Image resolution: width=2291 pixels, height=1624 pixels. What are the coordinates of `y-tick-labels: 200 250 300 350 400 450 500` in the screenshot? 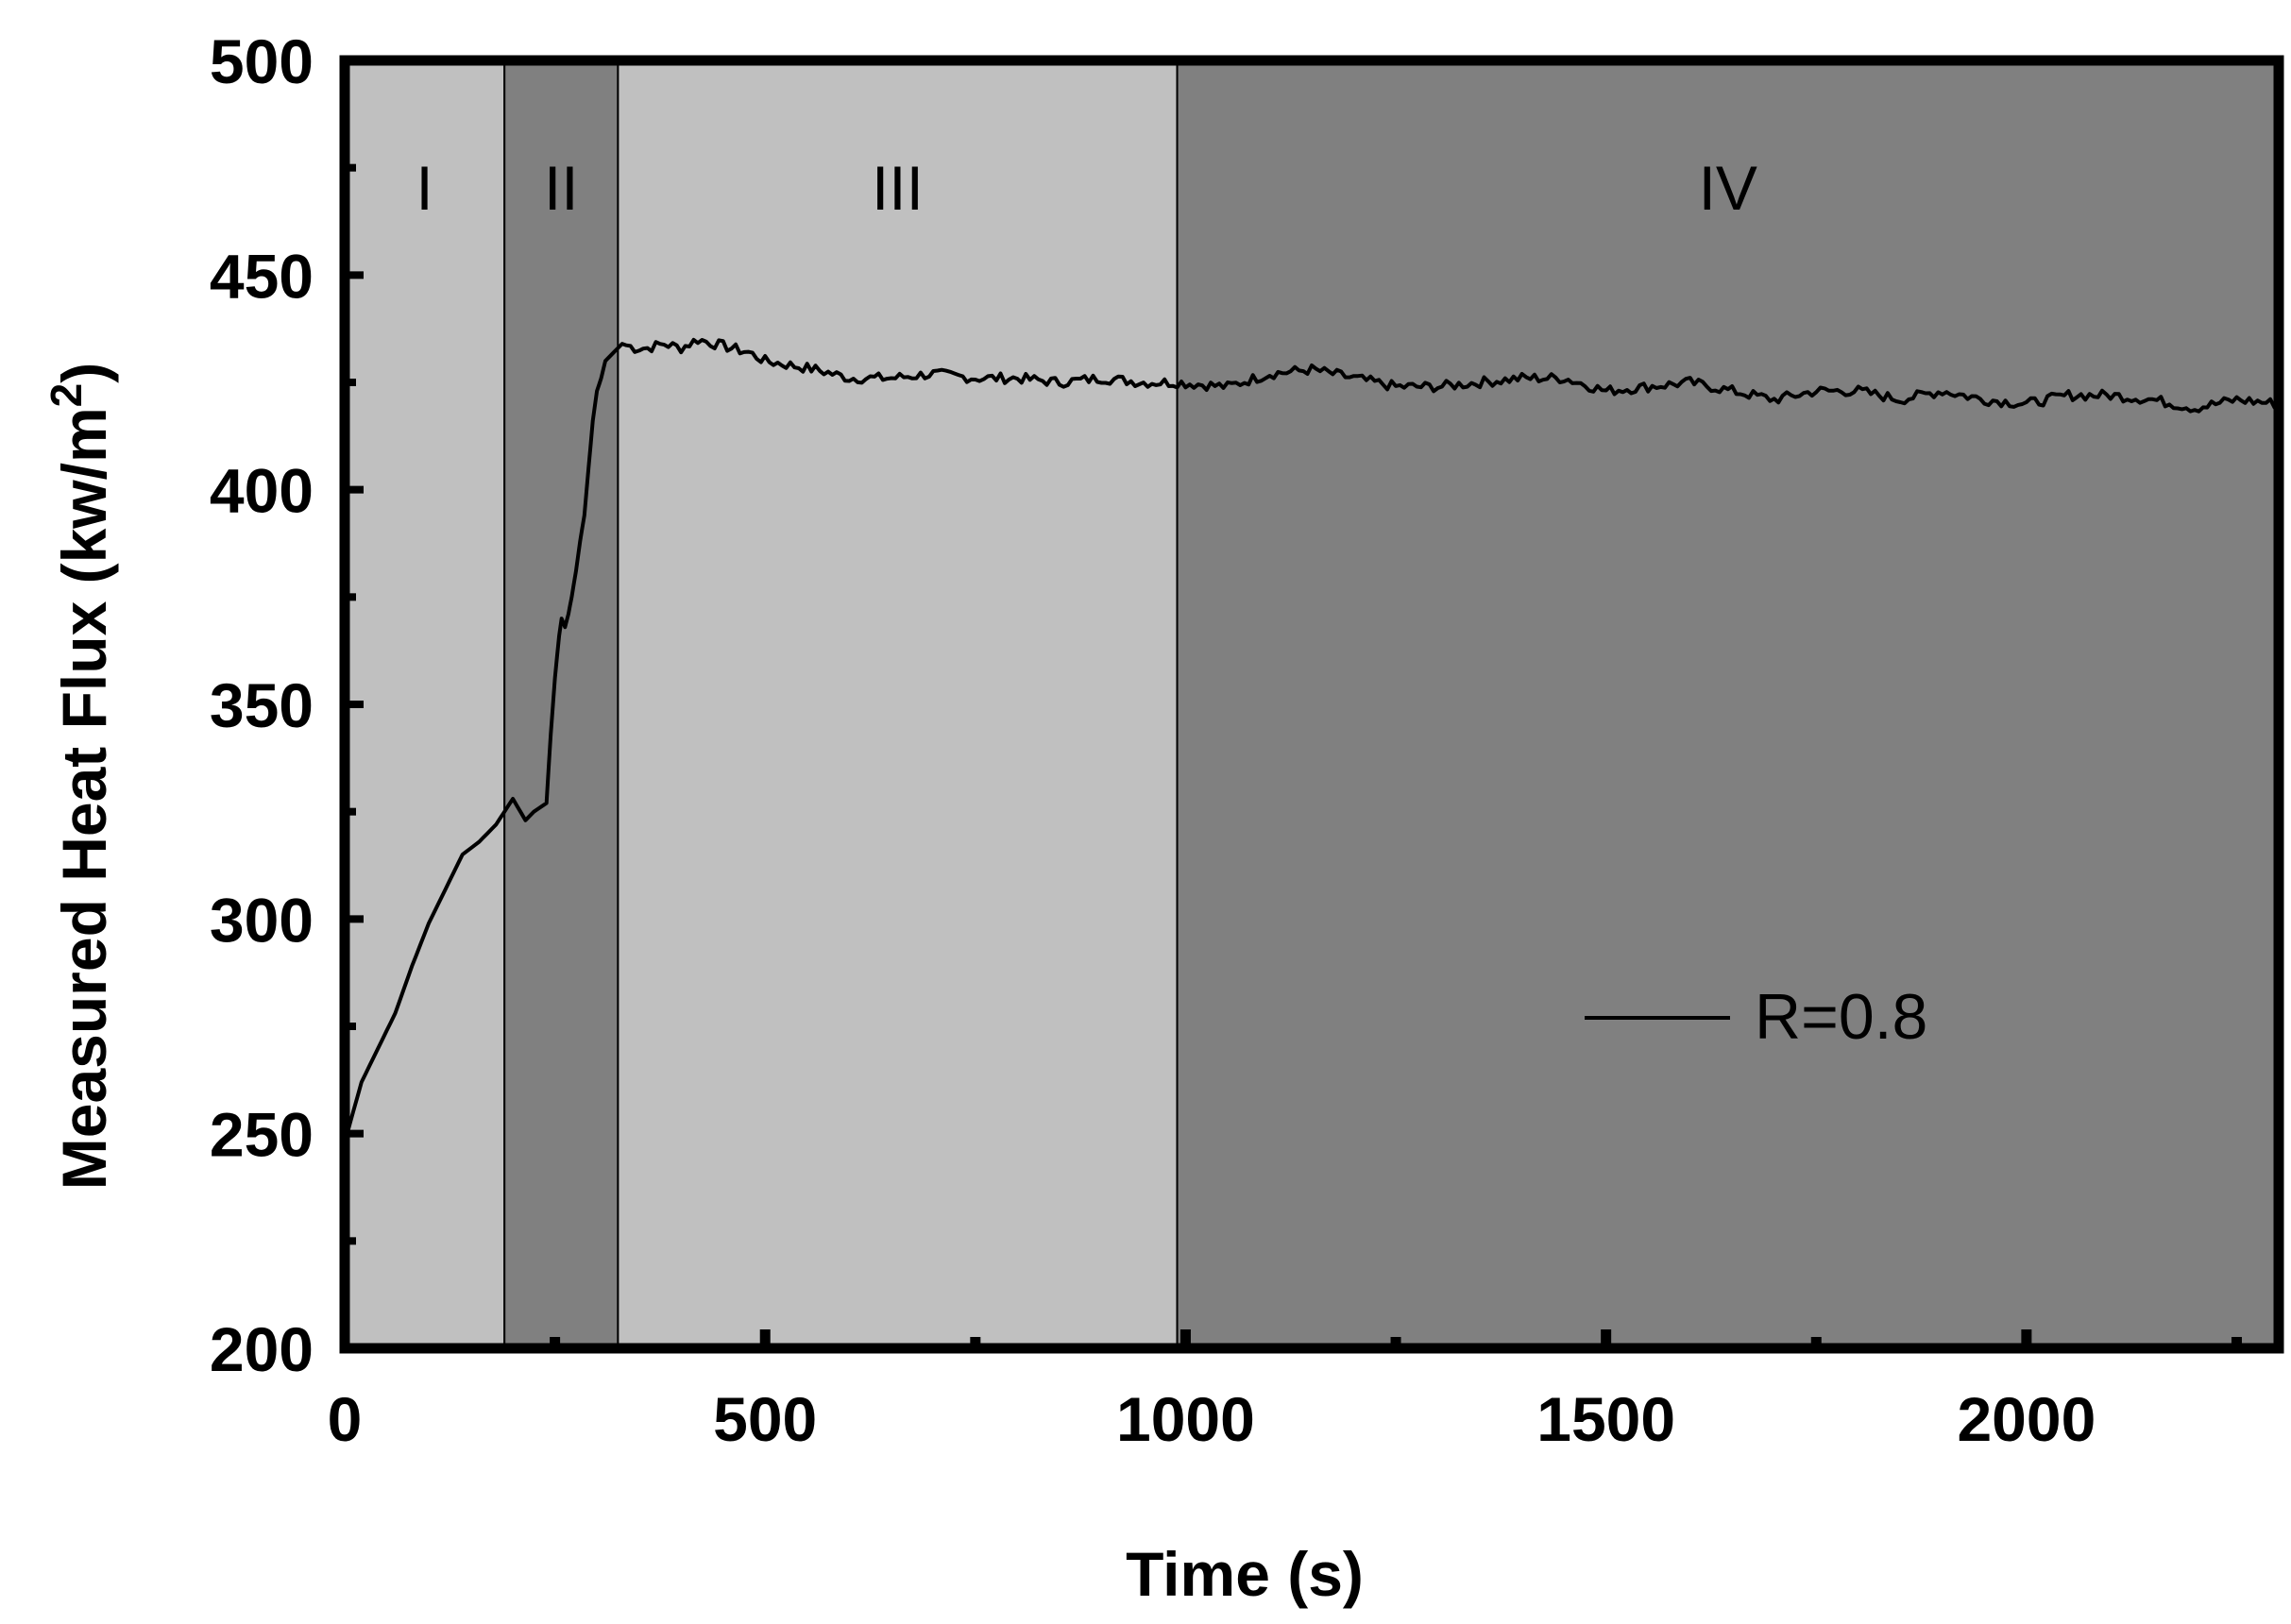 It's located at (262, 705).